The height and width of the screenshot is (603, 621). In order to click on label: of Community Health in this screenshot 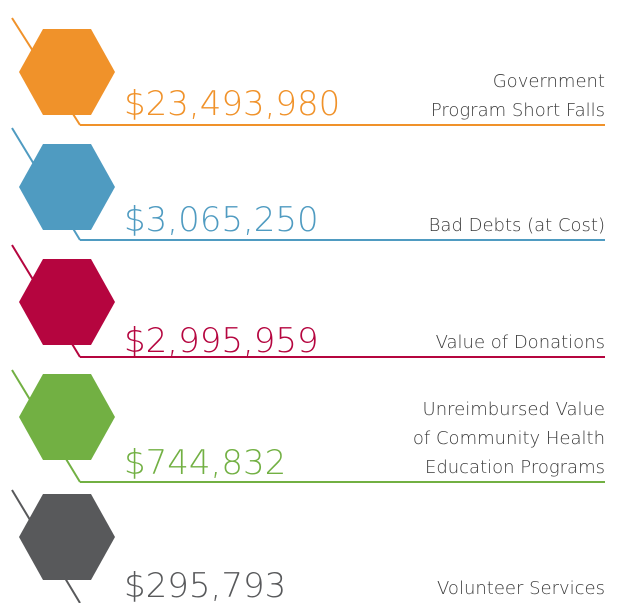, I will do `click(509, 438)`.